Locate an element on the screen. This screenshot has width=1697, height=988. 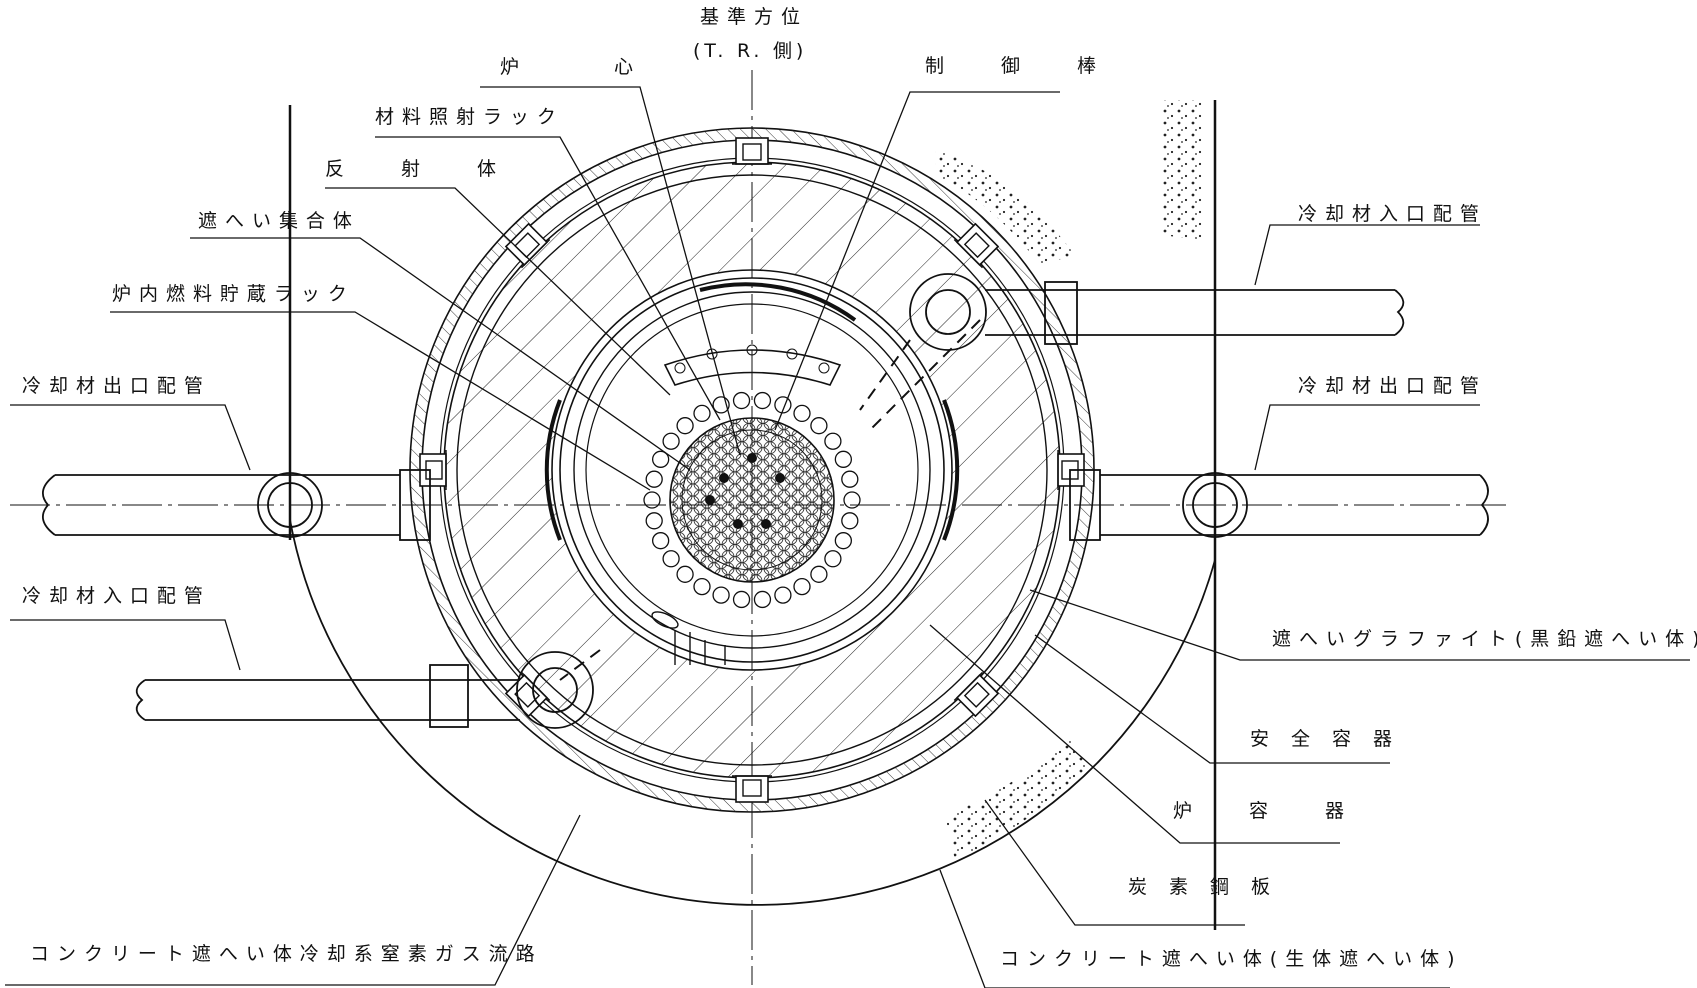
label-coolant-outlet-pipe-right: 冷却材出口配管 is located at coordinates (1392, 386).